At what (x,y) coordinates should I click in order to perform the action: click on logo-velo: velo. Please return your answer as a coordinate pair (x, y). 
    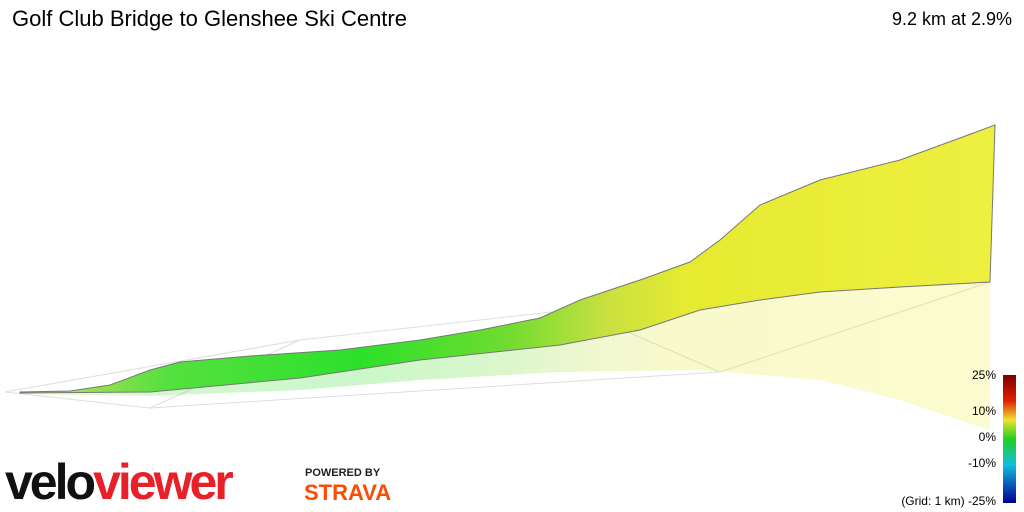
    Looking at the image, I should click on (50, 482).